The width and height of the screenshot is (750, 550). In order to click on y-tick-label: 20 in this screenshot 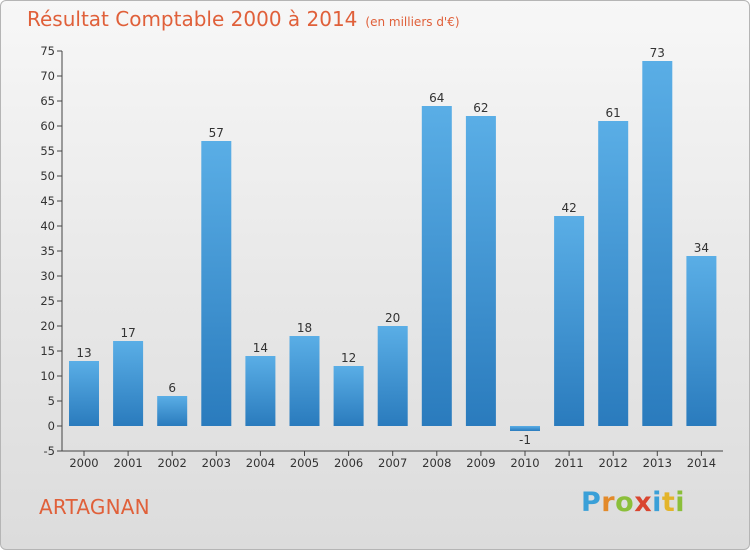, I will do `click(47, 326)`.